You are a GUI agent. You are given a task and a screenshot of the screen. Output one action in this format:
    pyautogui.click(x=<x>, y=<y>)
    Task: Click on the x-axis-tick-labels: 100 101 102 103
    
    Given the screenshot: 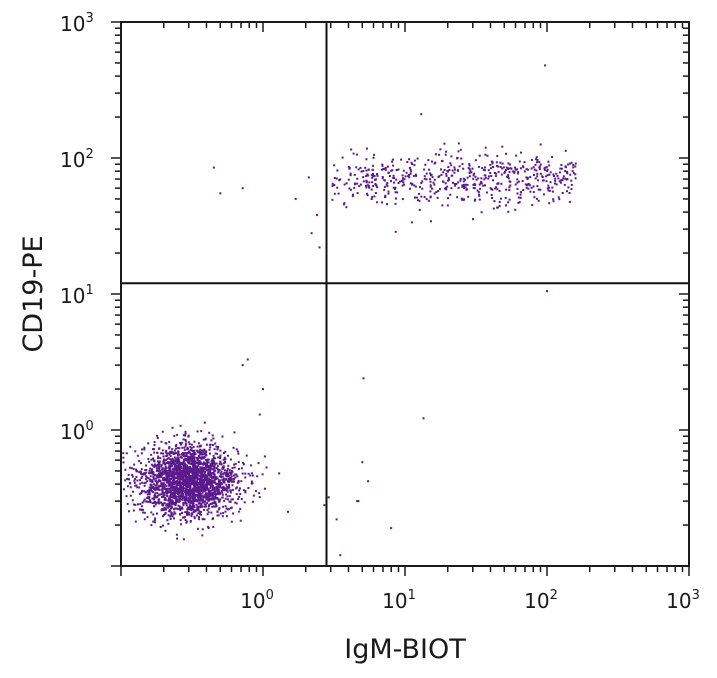 What is the action you would take?
    pyautogui.click(x=470, y=600)
    